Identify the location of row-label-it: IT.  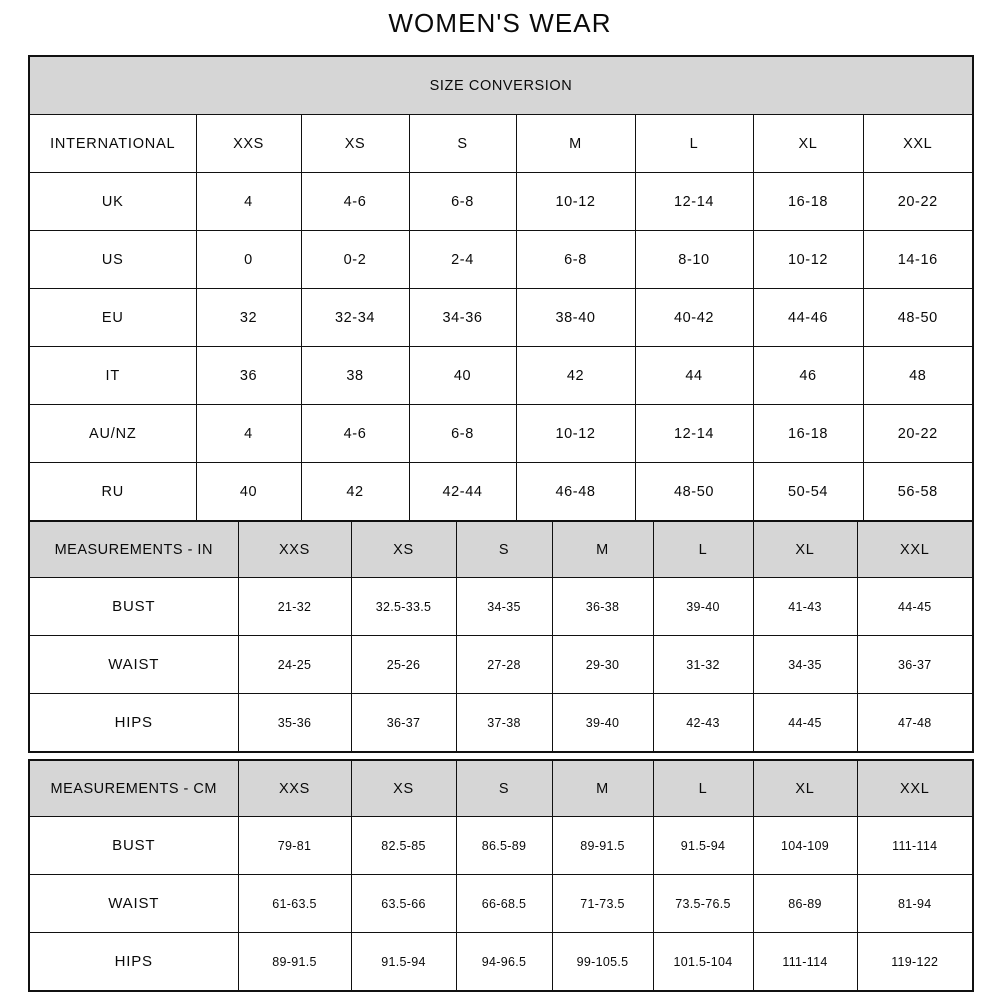
(112, 375).